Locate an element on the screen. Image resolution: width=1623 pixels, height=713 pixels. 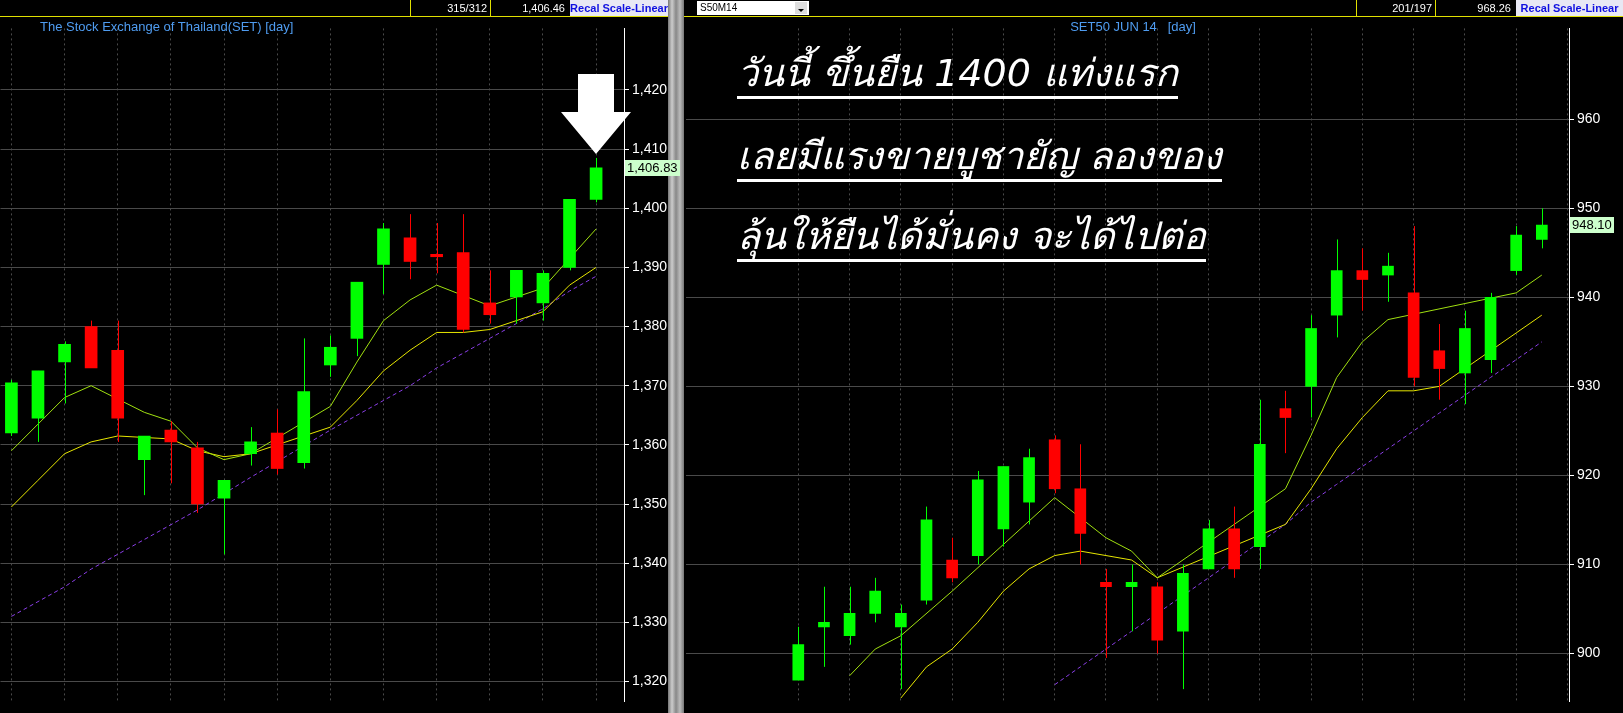
text: S50M14 is located at coordinates (753, 8).